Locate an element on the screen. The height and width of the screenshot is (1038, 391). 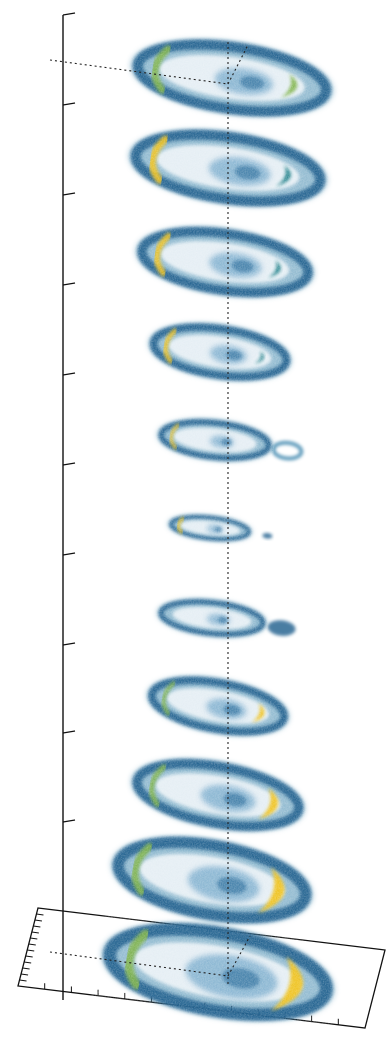
top-depth-guide is located at coordinates (238, 64).